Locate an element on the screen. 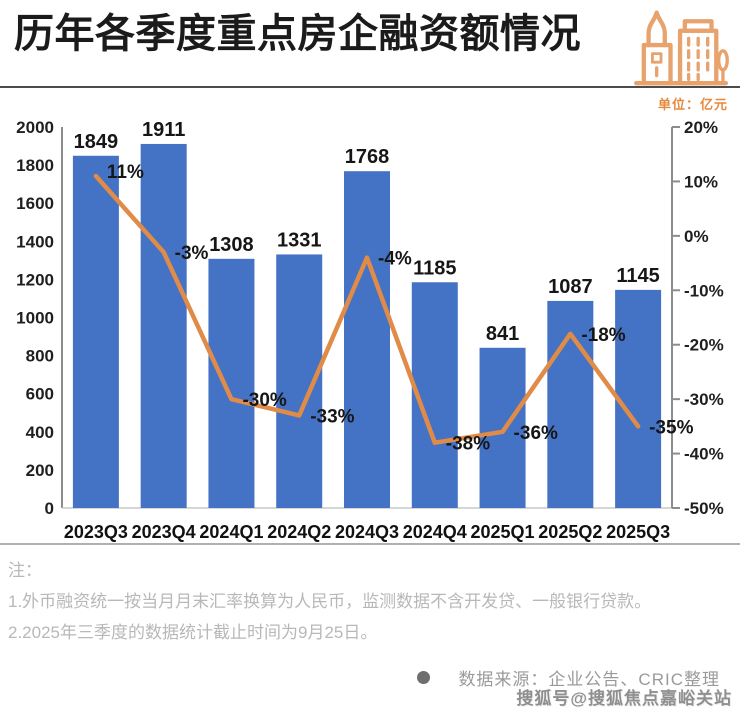  bar-value-label: 1087 is located at coordinates (570, 287).